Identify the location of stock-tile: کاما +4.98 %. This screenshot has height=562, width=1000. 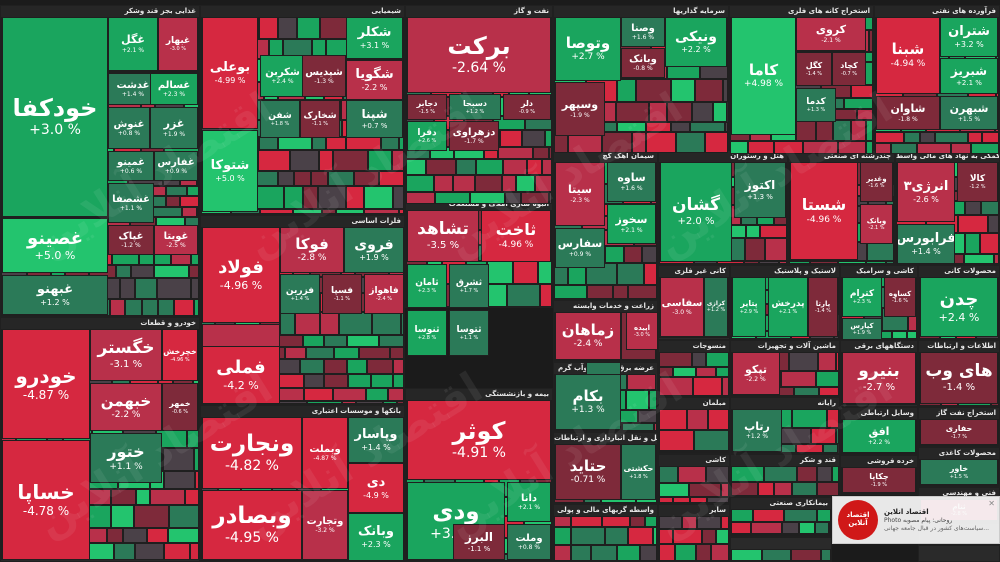
(763, 76).